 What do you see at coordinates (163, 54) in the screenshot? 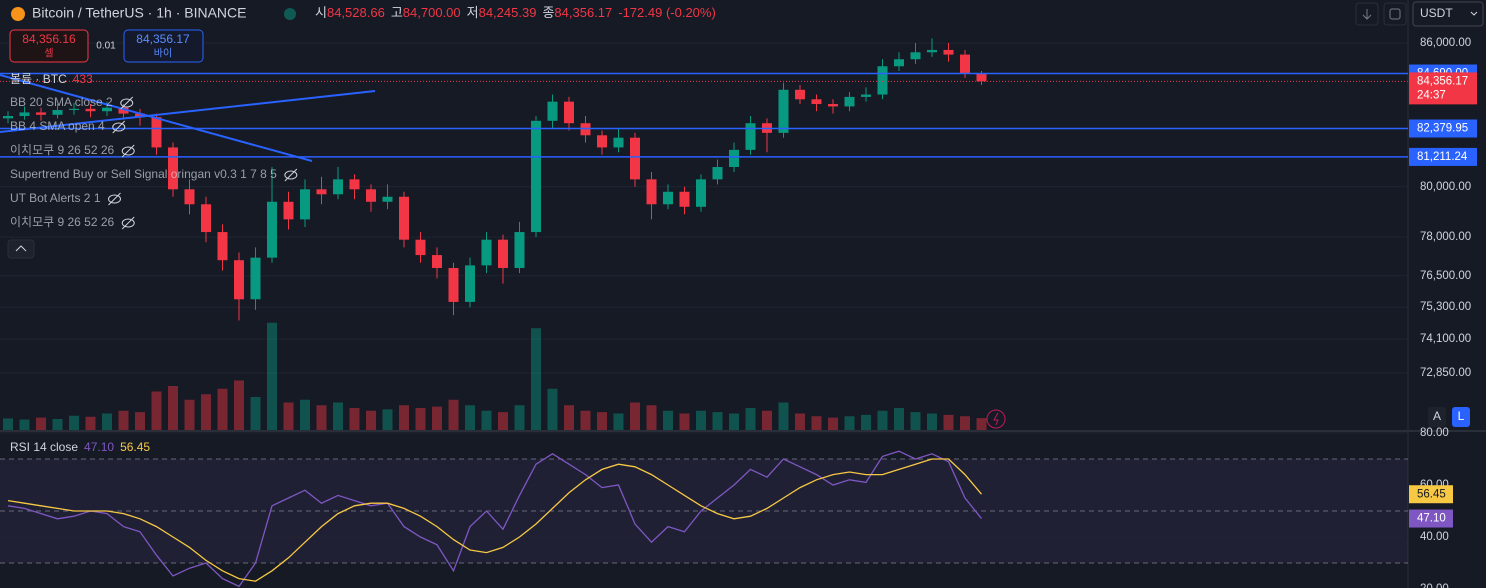
I see `buy-label: 바이` at bounding box center [163, 54].